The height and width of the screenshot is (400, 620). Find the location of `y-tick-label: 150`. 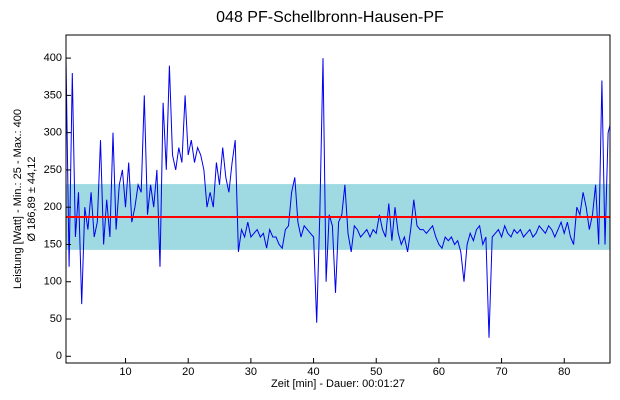

y-tick-label: 150 is located at coordinates (53, 244).